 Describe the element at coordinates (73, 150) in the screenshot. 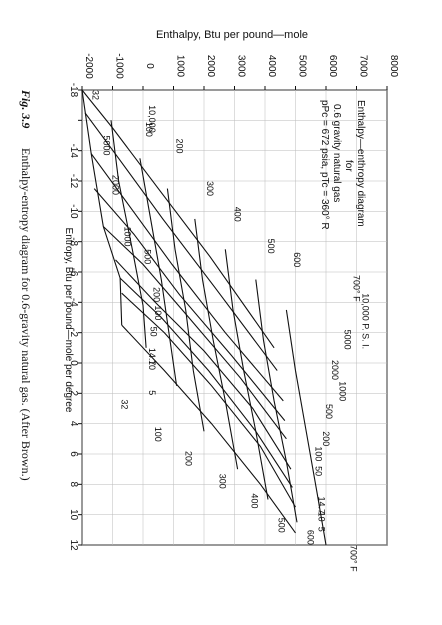

I see `entropy-tick-label: -14` at that location.